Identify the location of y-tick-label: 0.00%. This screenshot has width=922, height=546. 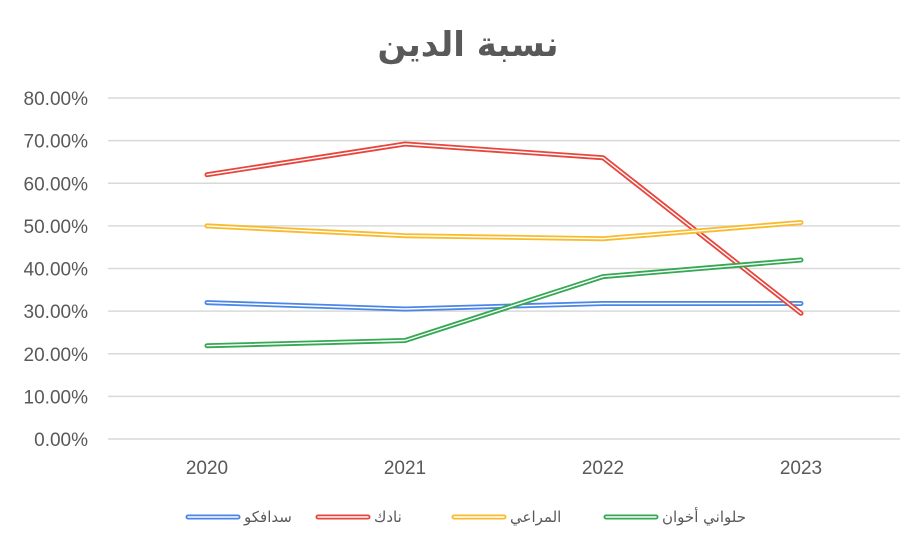
(61, 440).